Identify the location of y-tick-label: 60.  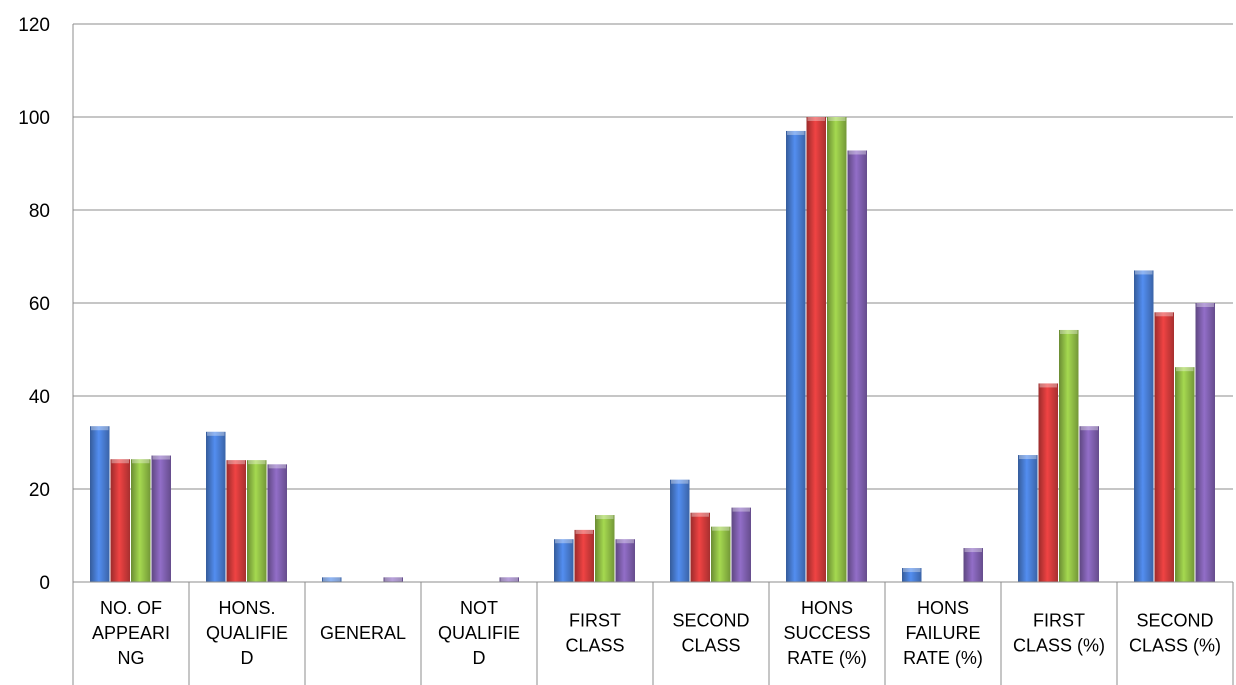
(39, 304).